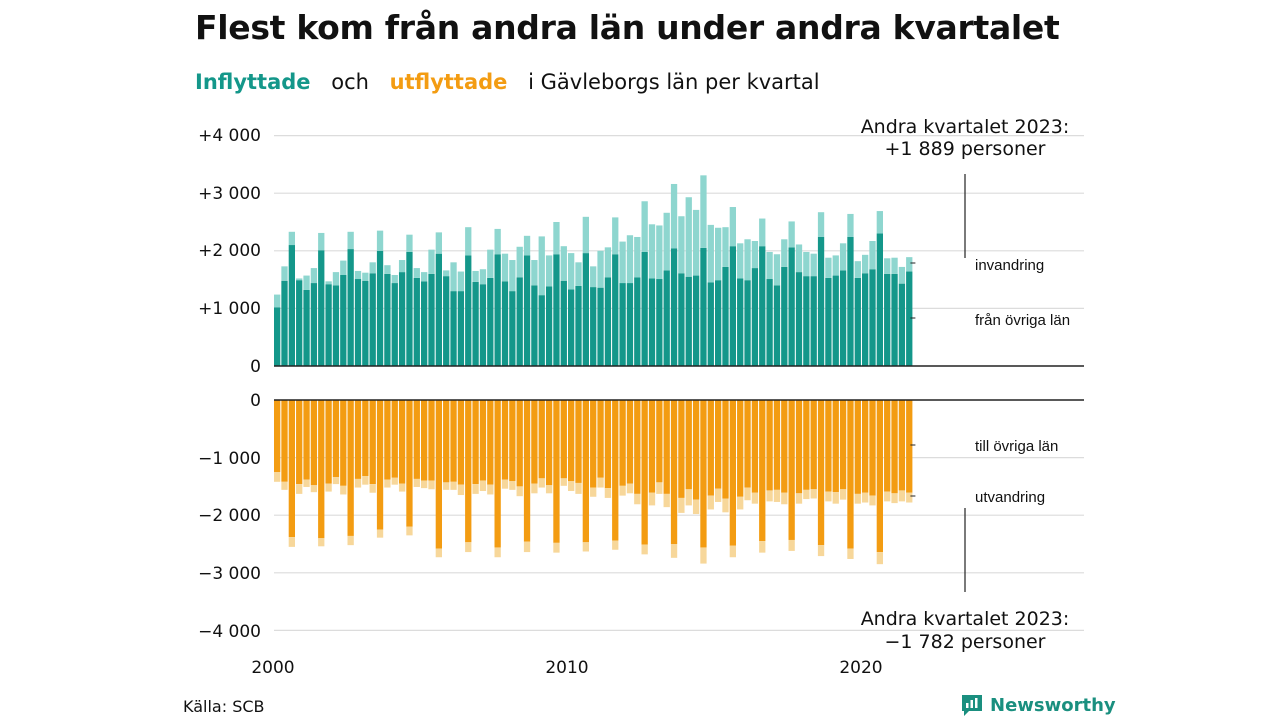  What do you see at coordinates (229, 574) in the screenshot?
I see `y-tick-bottom-3: −3 000` at bounding box center [229, 574].